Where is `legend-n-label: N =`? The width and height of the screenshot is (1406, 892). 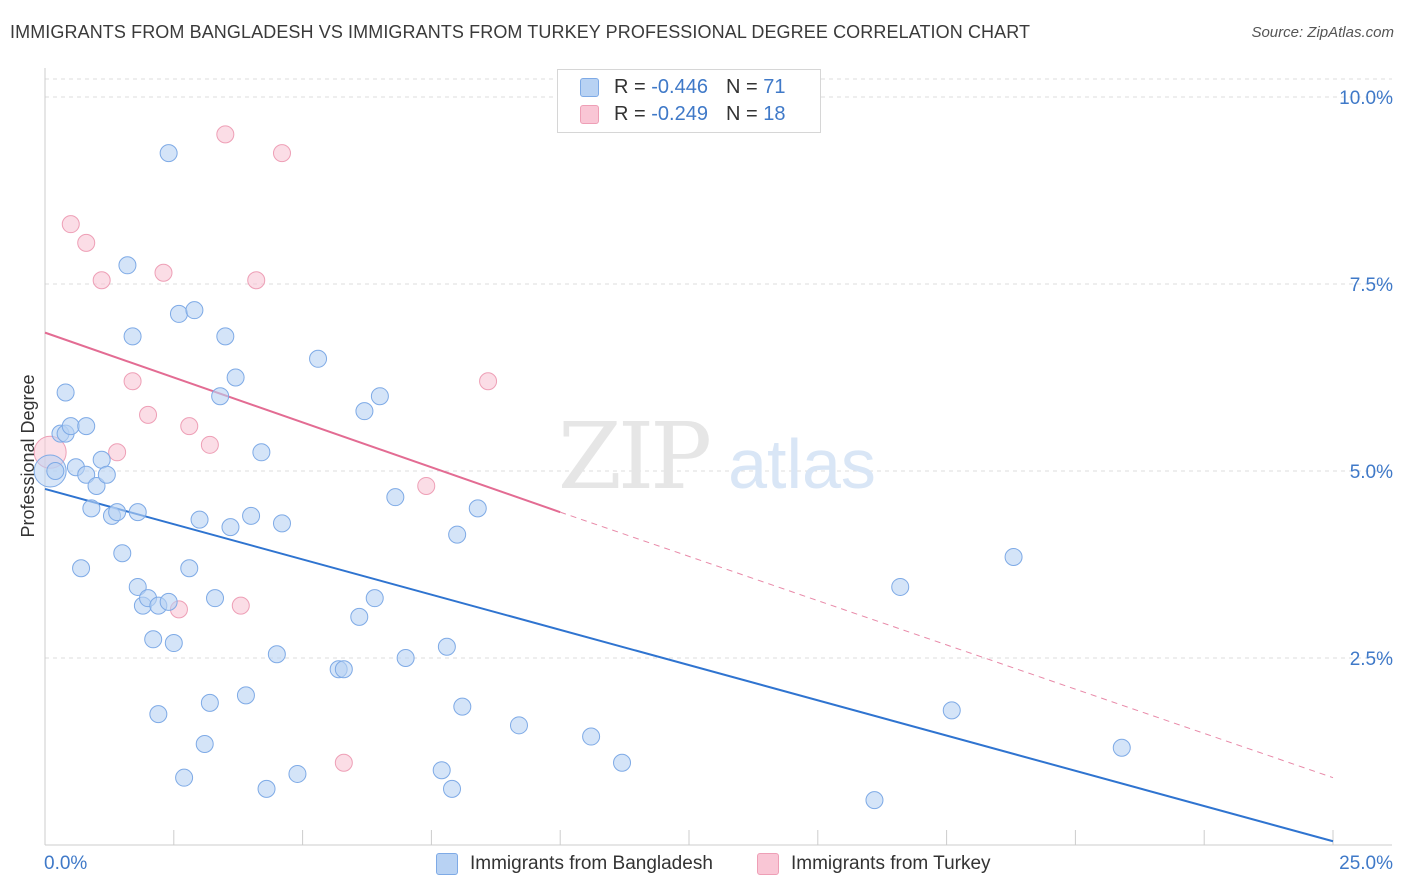
legend-n-label: N = is located at coordinates (741, 113).